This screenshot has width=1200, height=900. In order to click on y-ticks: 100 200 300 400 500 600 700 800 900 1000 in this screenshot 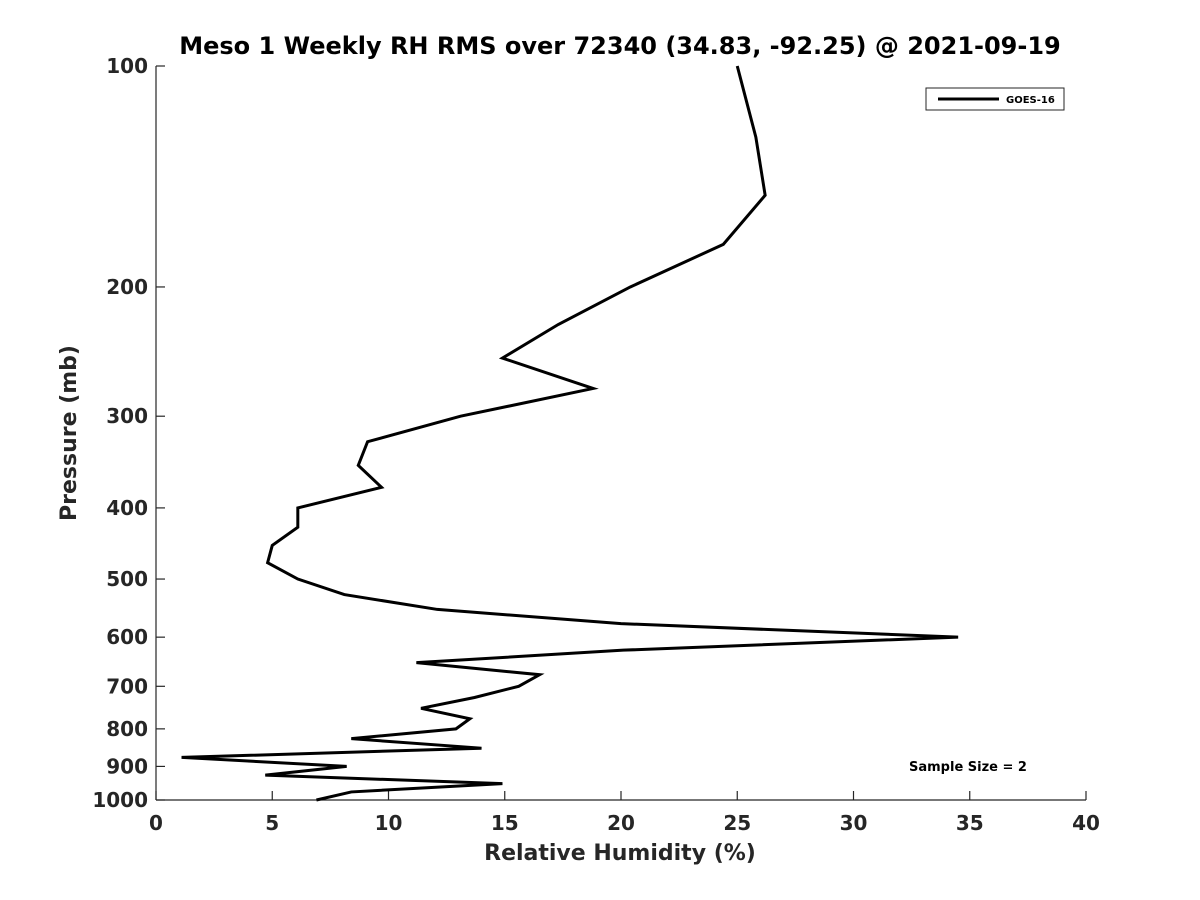, I will do `click(128, 433)`.